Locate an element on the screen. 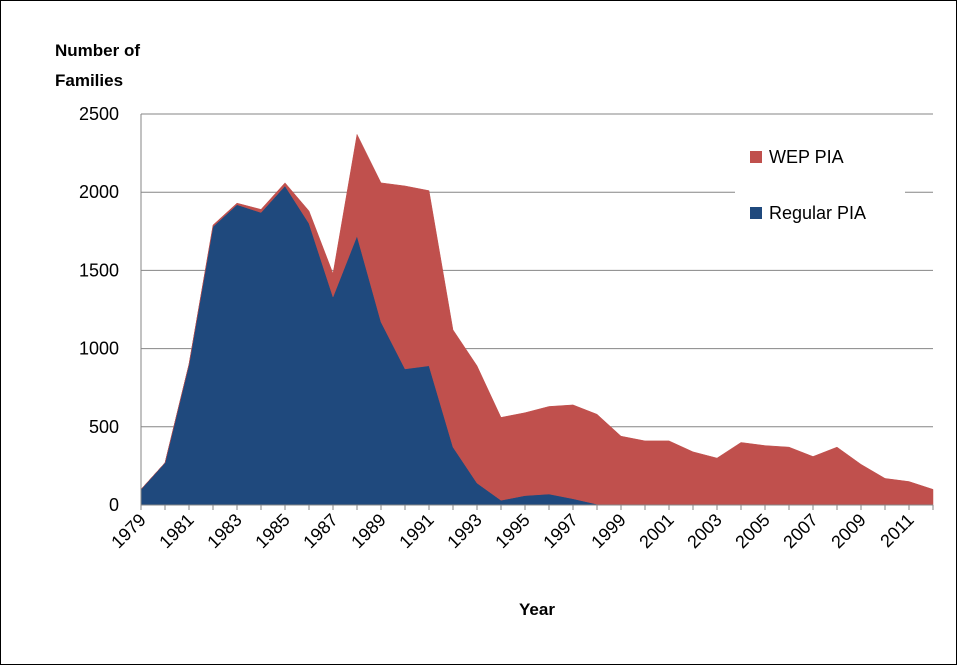  x-tick-label: 2007 is located at coordinates (800, 531).